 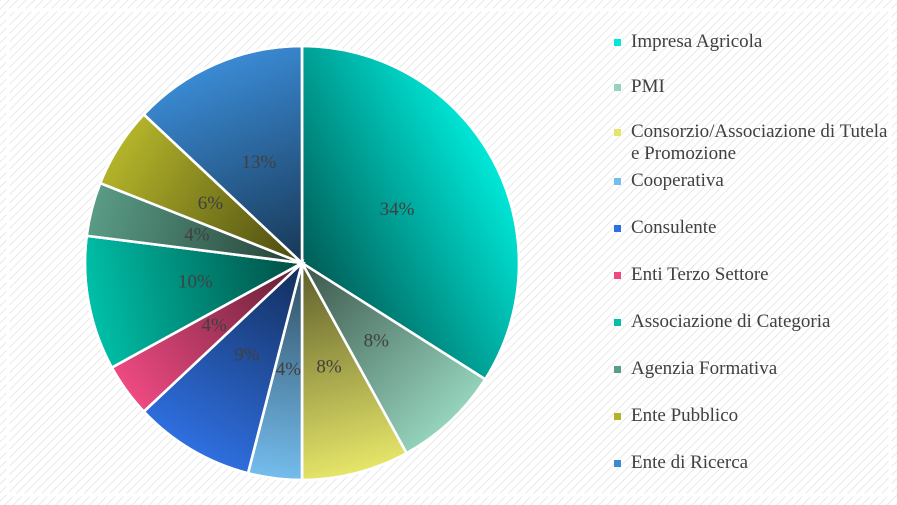 I want to click on legend-label: Enti Terzo Settore, so click(x=700, y=274).